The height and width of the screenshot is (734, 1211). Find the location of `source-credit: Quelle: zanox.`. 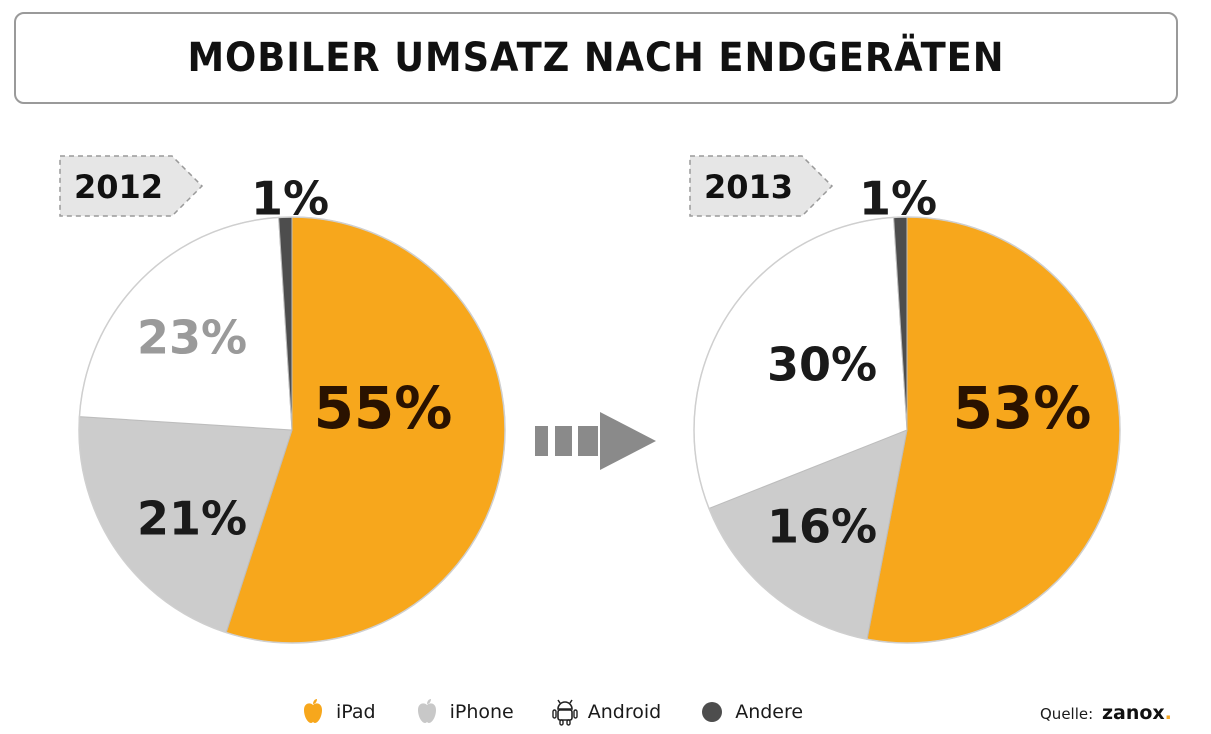

source-credit: Quelle: zanox. is located at coordinates (1106, 713).